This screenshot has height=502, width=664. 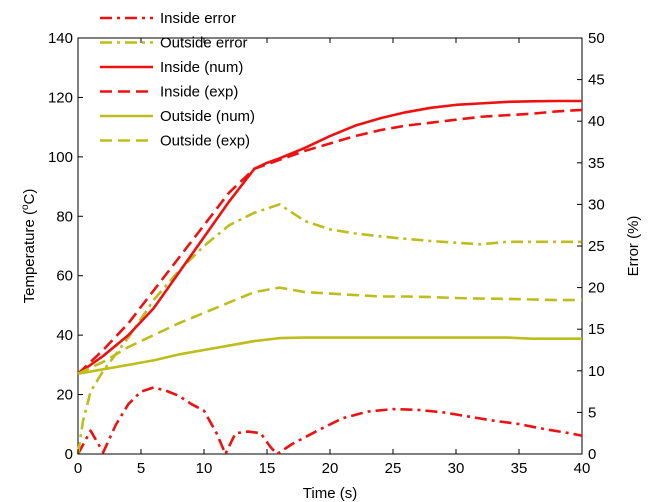 I want to click on y-right-tick-label: 0, so click(x=592, y=454).